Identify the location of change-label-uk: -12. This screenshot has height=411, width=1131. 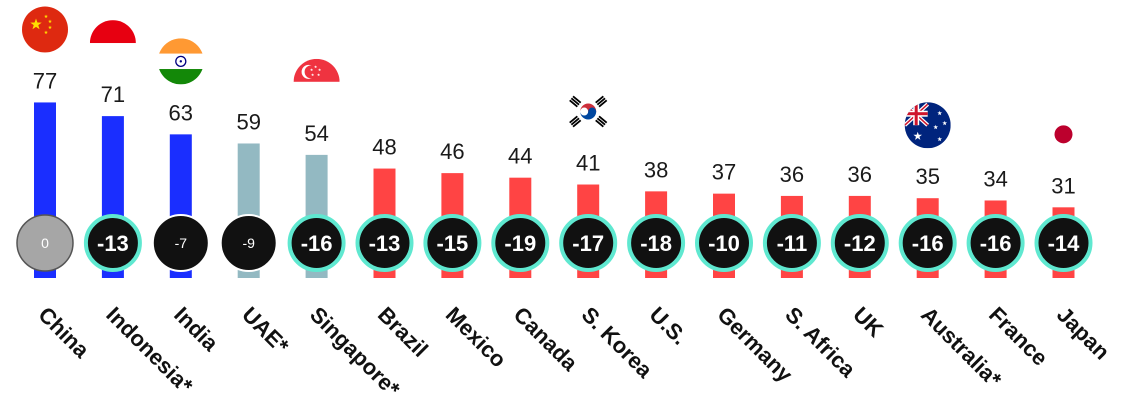
(860, 243).